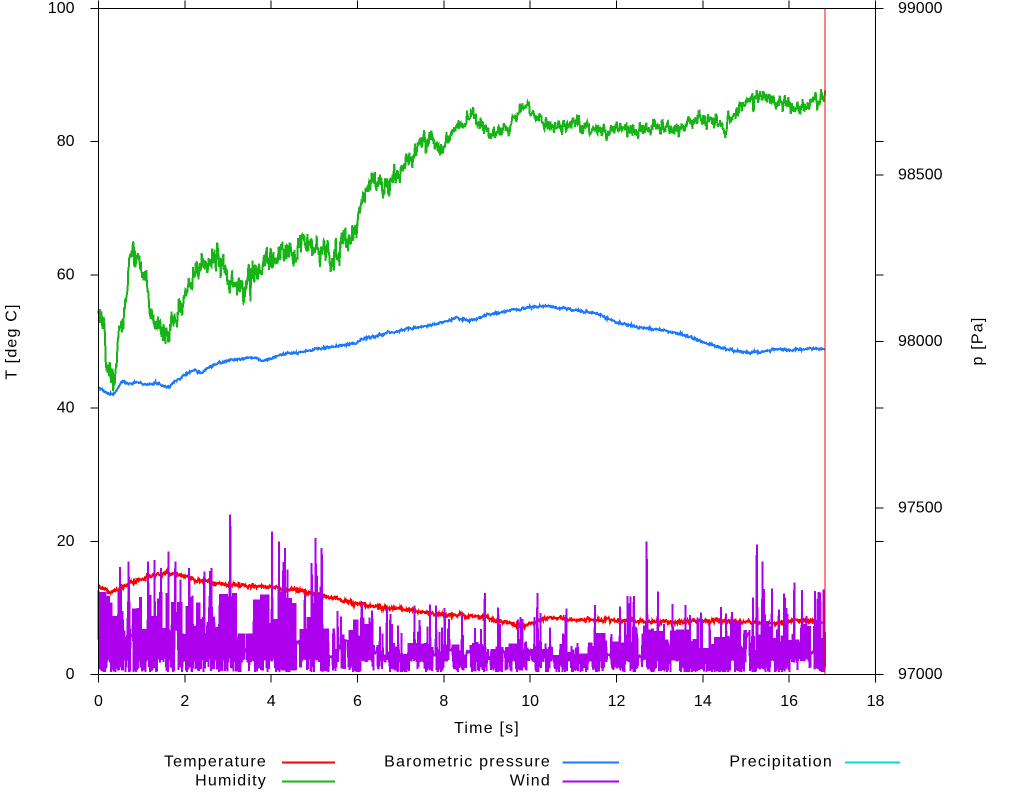 Image resolution: width=1024 pixels, height=800 pixels. I want to click on svg-text: 14, so click(703, 701).